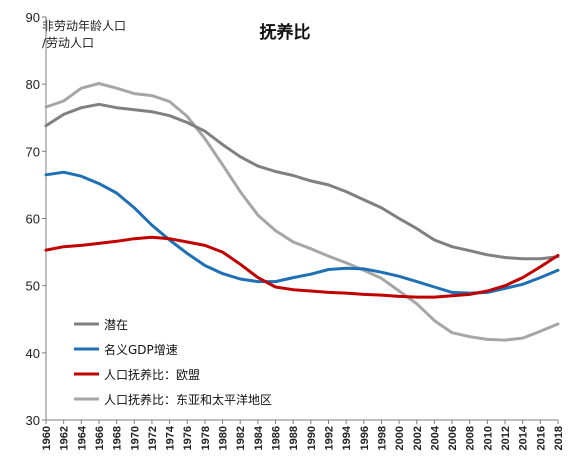 This screenshot has width=570, height=467. Describe the element at coordinates (329, 438) in the screenshot. I see `x-tick-label: 1992` at that location.